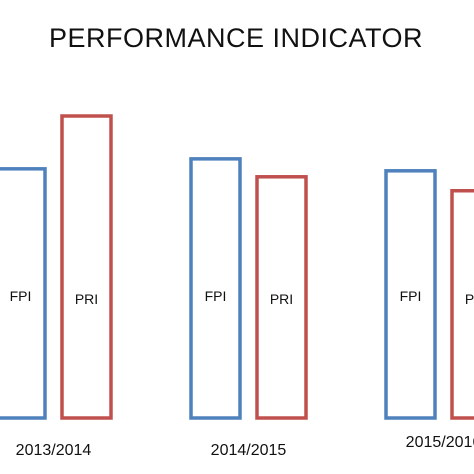 The width and height of the screenshot is (474, 474). Describe the element at coordinates (216, 296) in the screenshot. I see `bar-label-fpi-1: FPI` at that location.